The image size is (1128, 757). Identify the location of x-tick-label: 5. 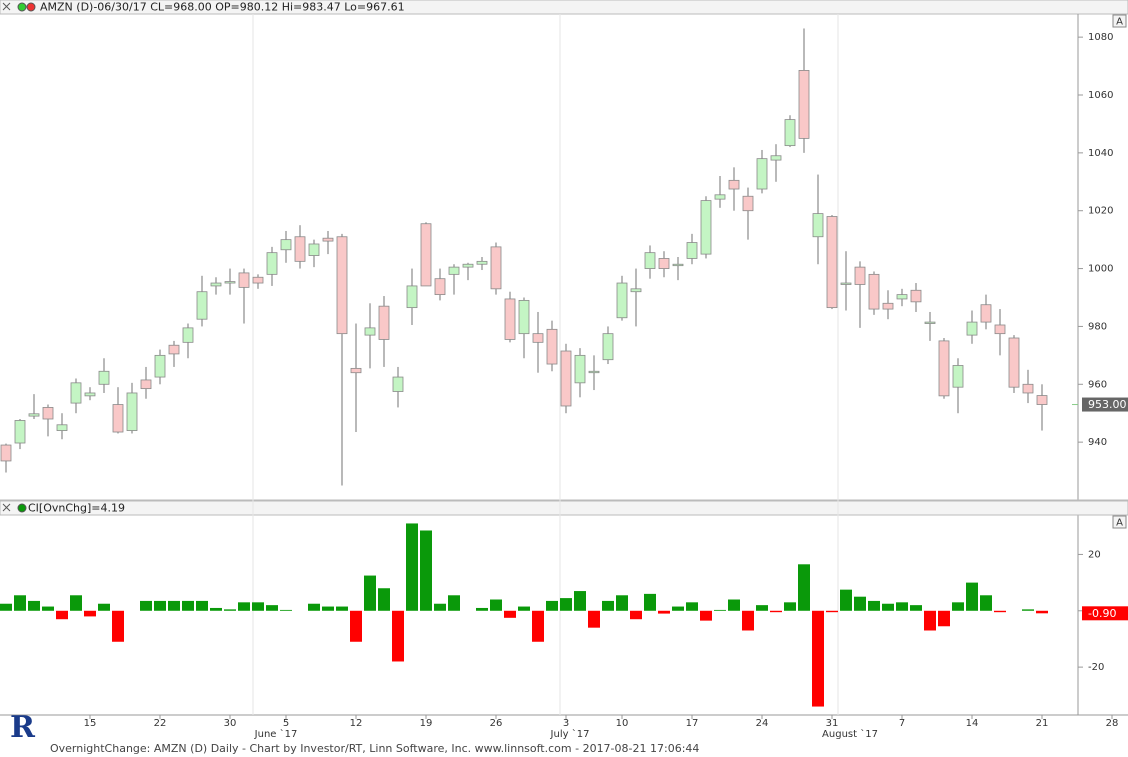
(286, 723).